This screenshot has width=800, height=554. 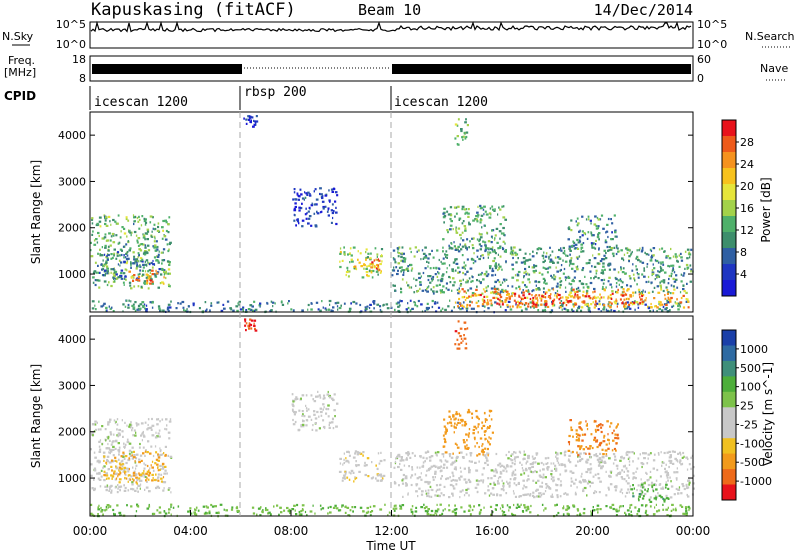 What do you see at coordinates (743, 274) in the screenshot?
I see `power-colorbar-tick-label: 4` at bounding box center [743, 274].